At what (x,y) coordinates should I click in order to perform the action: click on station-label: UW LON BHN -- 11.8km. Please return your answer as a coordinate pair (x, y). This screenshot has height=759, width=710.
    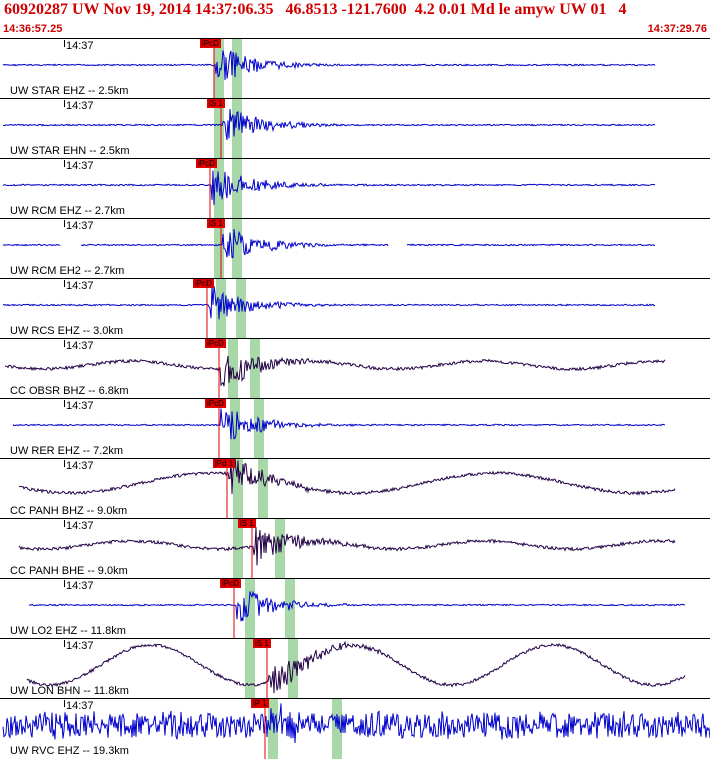
    Looking at the image, I should click on (69, 691).